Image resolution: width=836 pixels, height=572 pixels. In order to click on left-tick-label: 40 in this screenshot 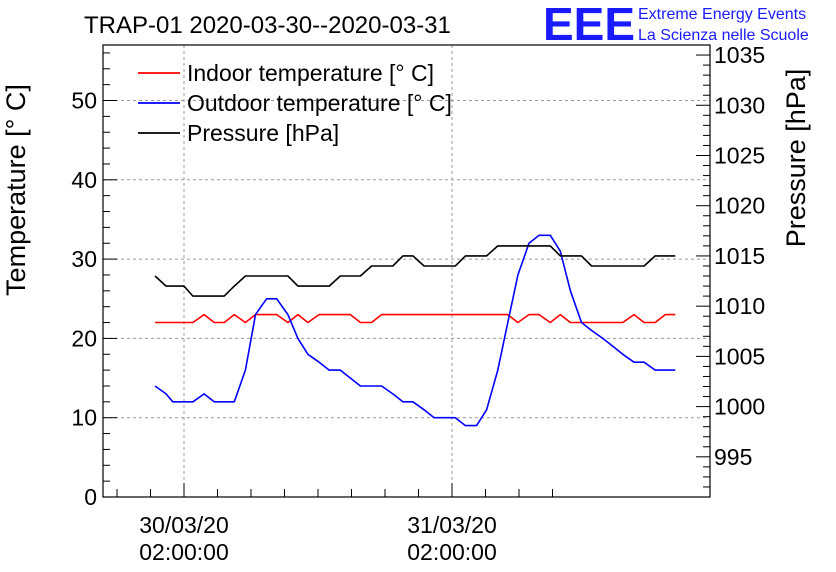, I will do `click(84, 180)`.